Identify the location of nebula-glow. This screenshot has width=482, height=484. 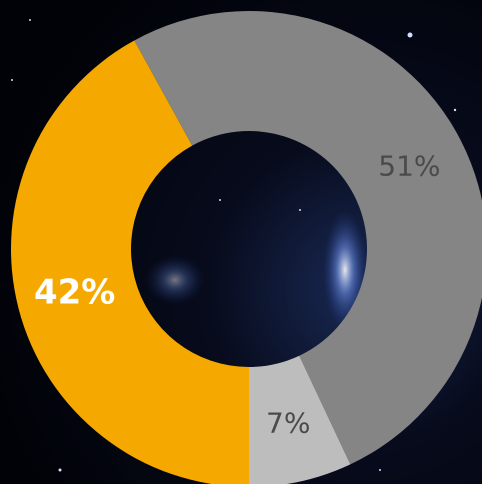
(175, 280).